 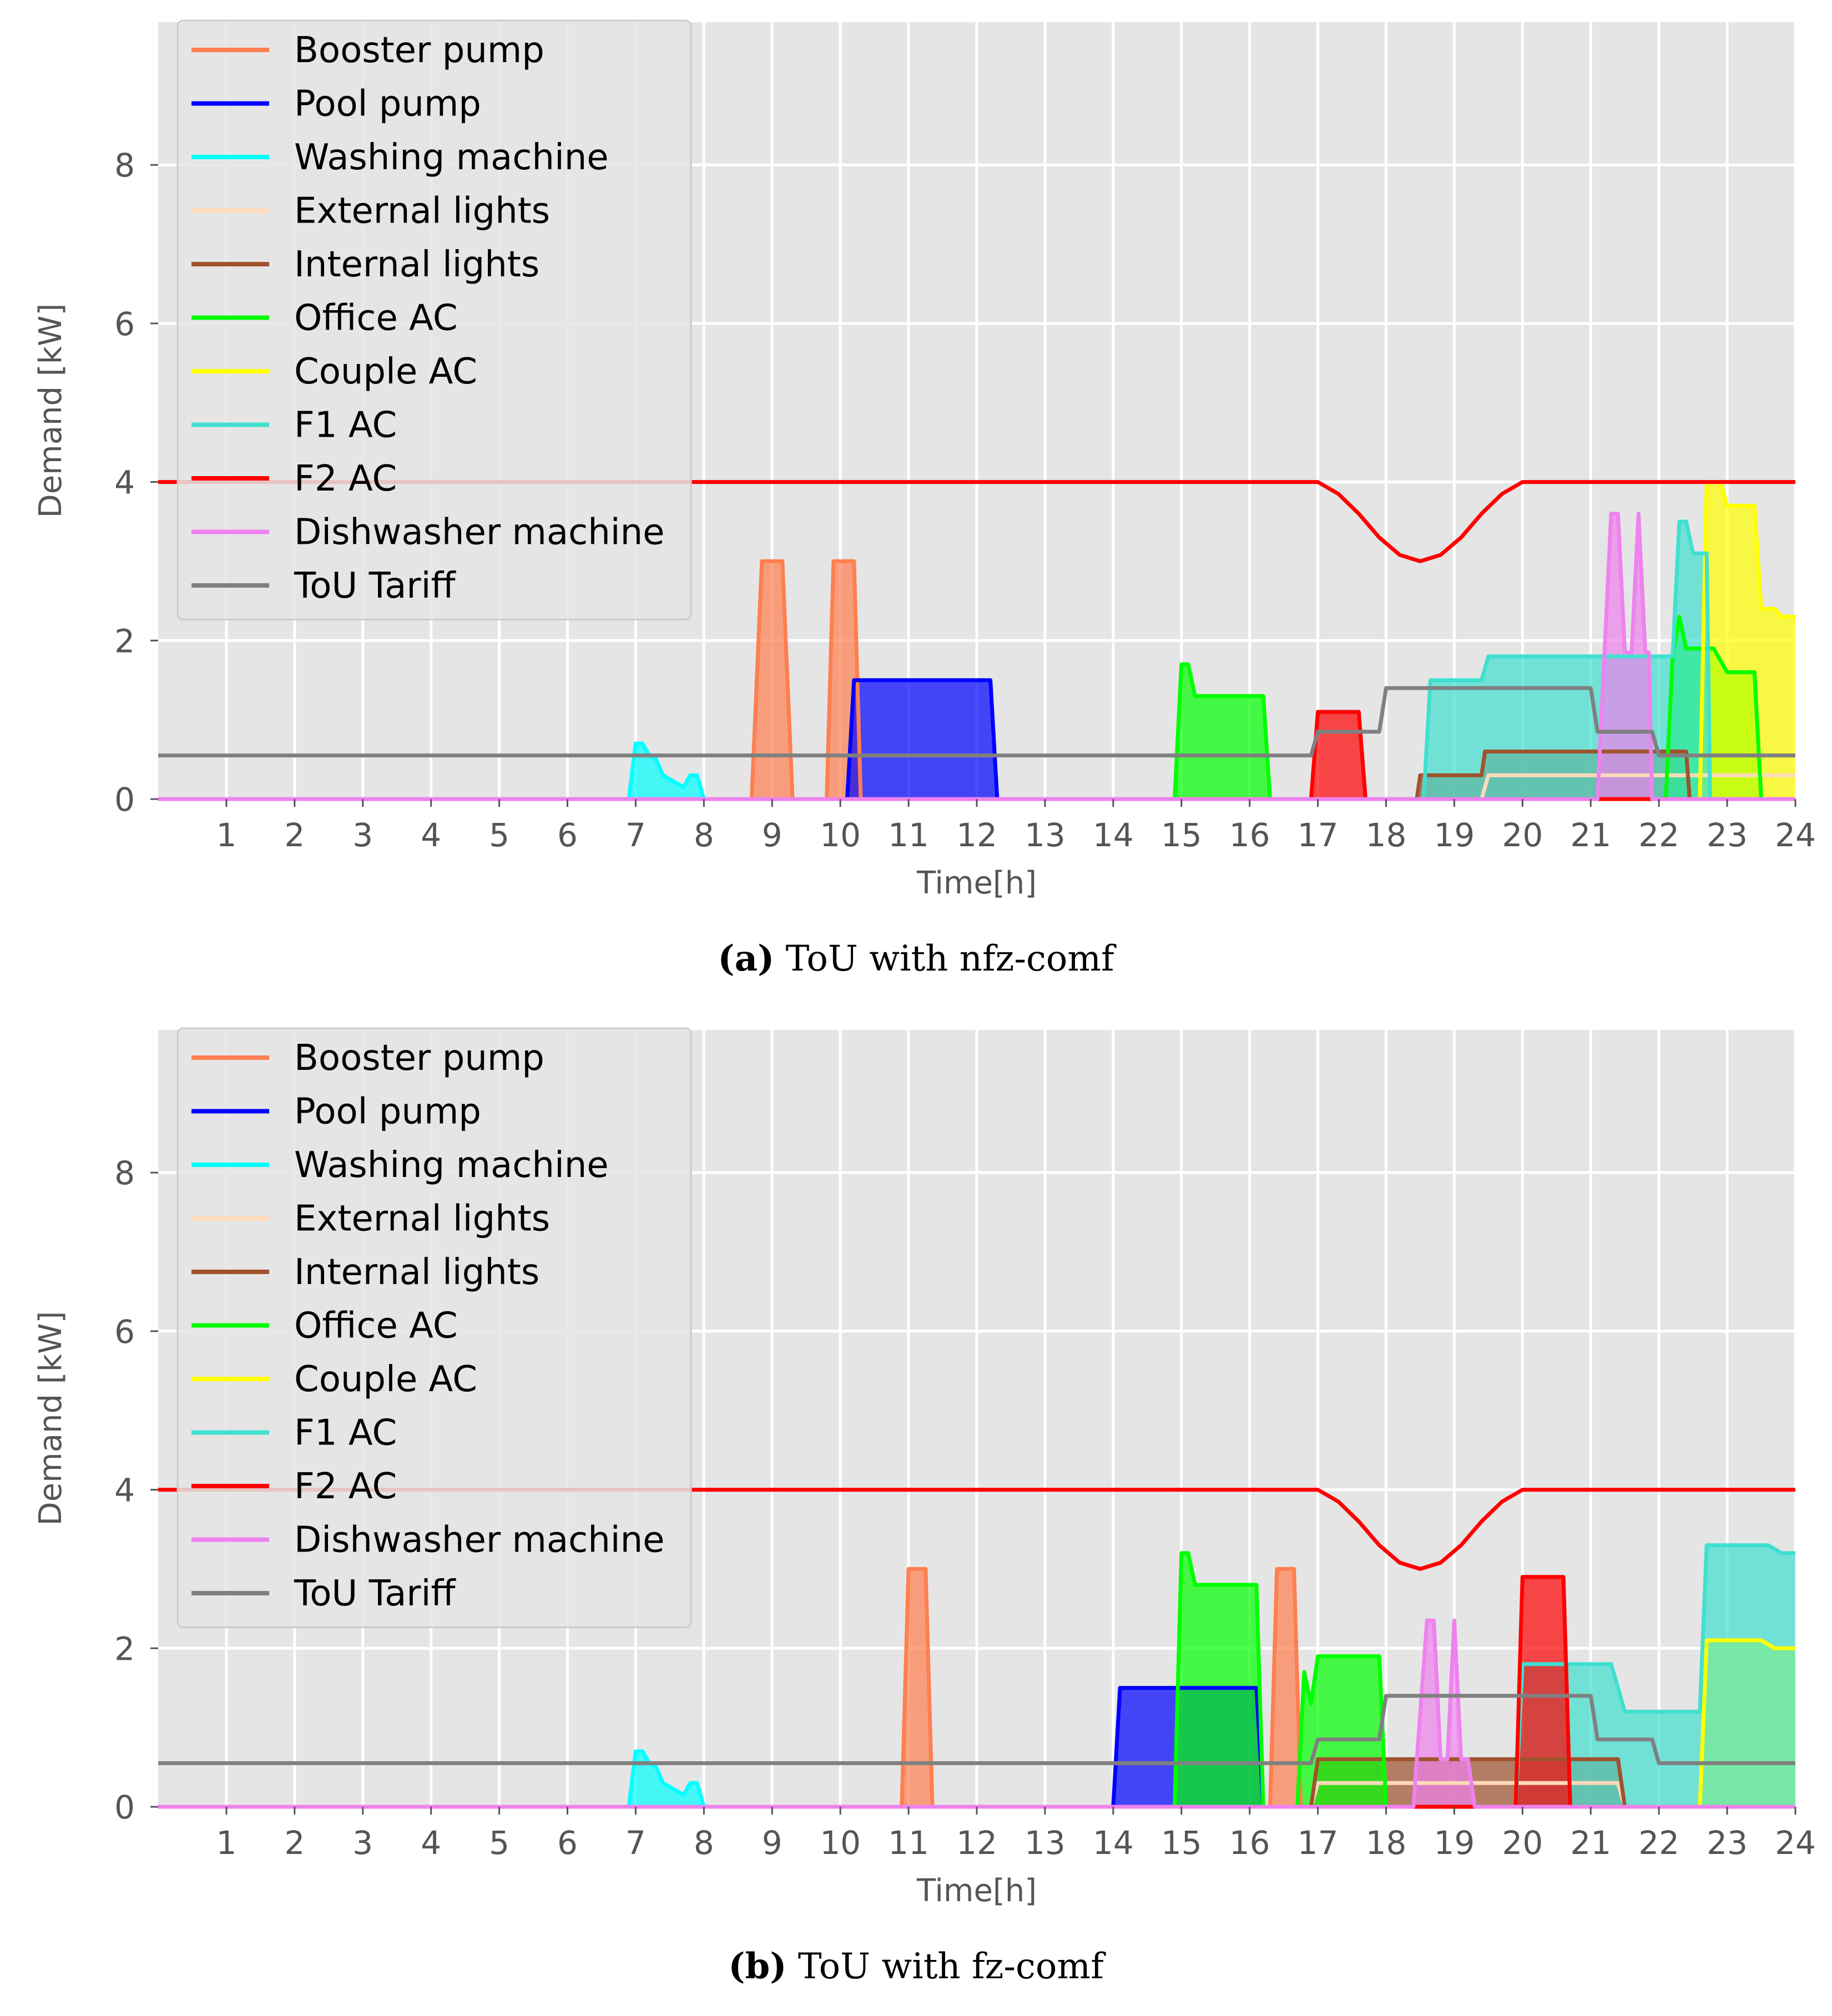 I want to click on x-tick-label: 17, so click(x=1318, y=835).